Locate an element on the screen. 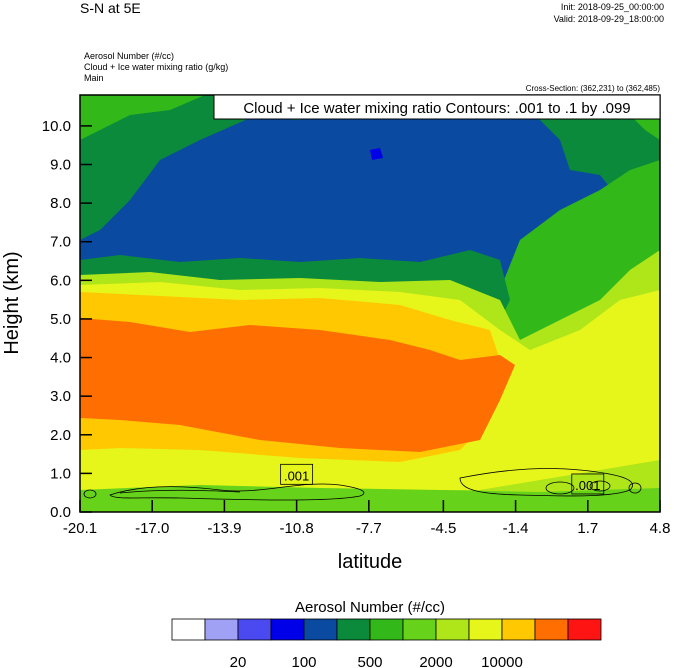  colorbar is located at coordinates (386, 629).